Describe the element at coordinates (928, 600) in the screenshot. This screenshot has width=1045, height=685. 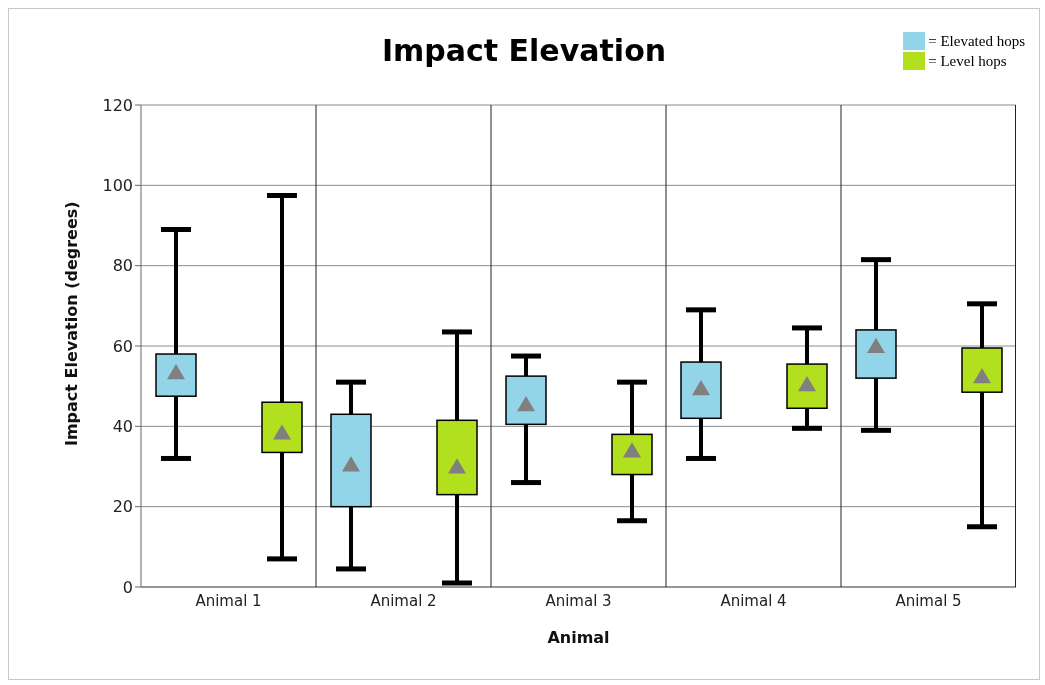
I see `x-tick-label: Animal 5` at that location.